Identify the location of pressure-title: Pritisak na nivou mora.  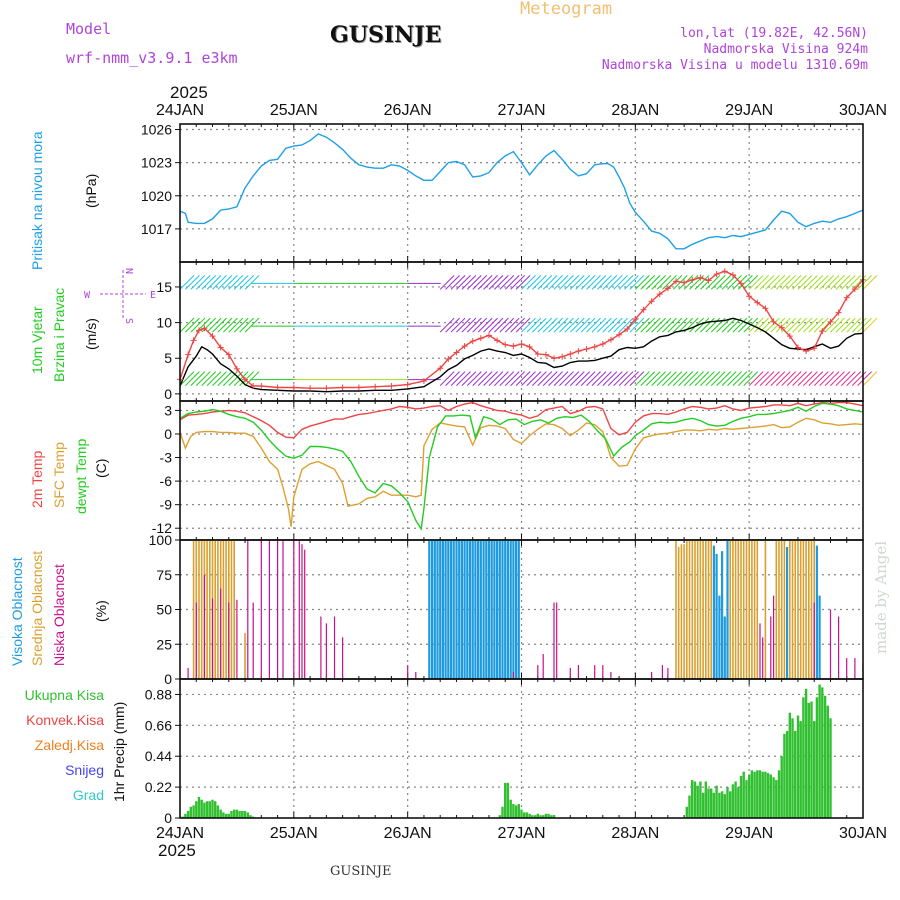
(37, 200).